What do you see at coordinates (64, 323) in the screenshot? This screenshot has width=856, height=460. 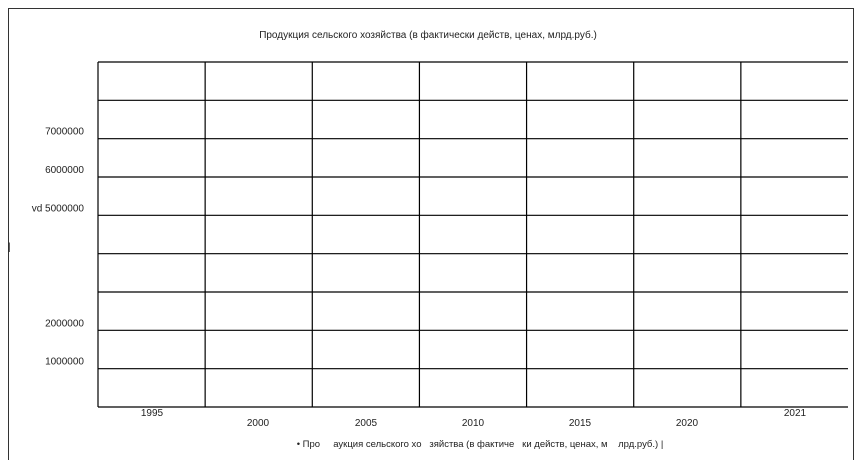 I see `y-tick-label: 2000000` at bounding box center [64, 323].